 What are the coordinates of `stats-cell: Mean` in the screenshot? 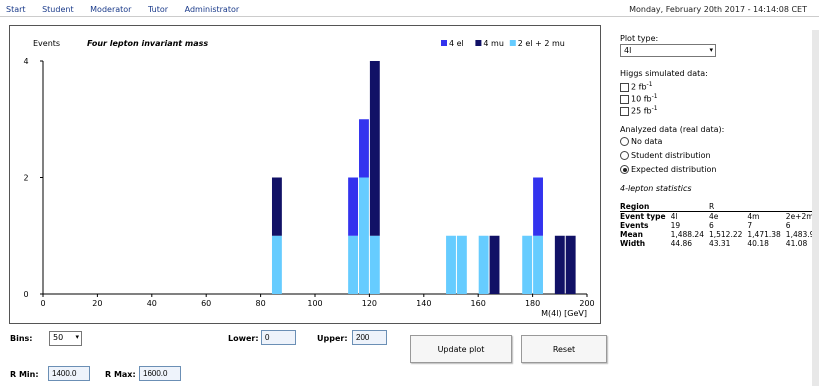 It's located at (631, 234).